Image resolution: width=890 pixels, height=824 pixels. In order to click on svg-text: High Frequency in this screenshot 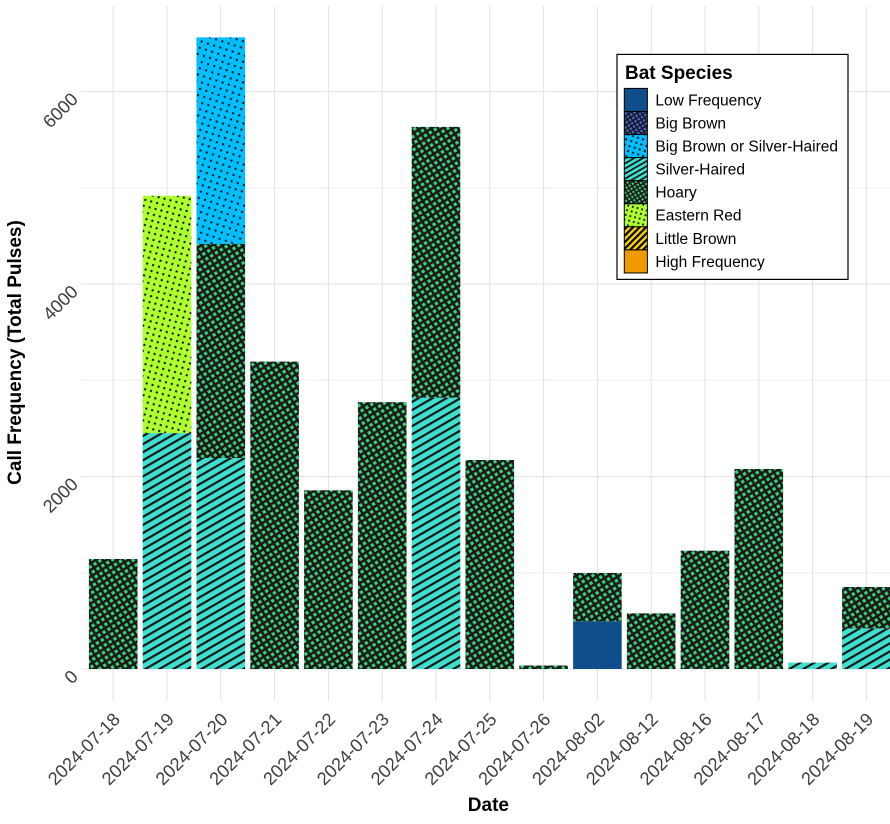, I will do `click(710, 262)`.